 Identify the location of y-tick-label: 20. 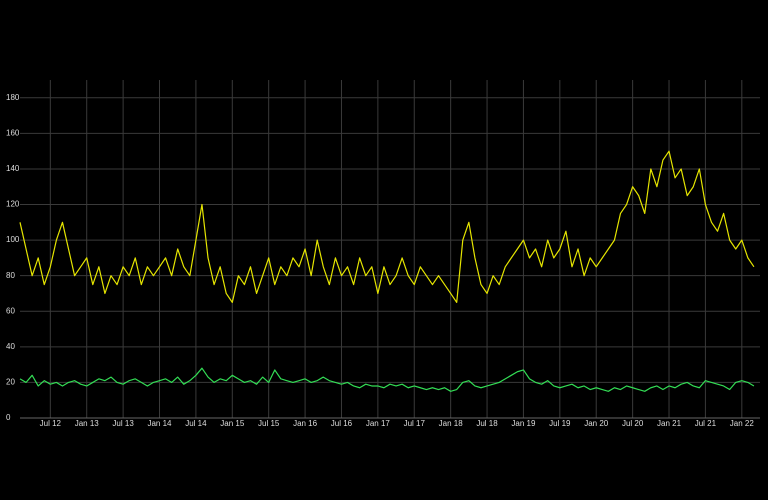
(10, 382).